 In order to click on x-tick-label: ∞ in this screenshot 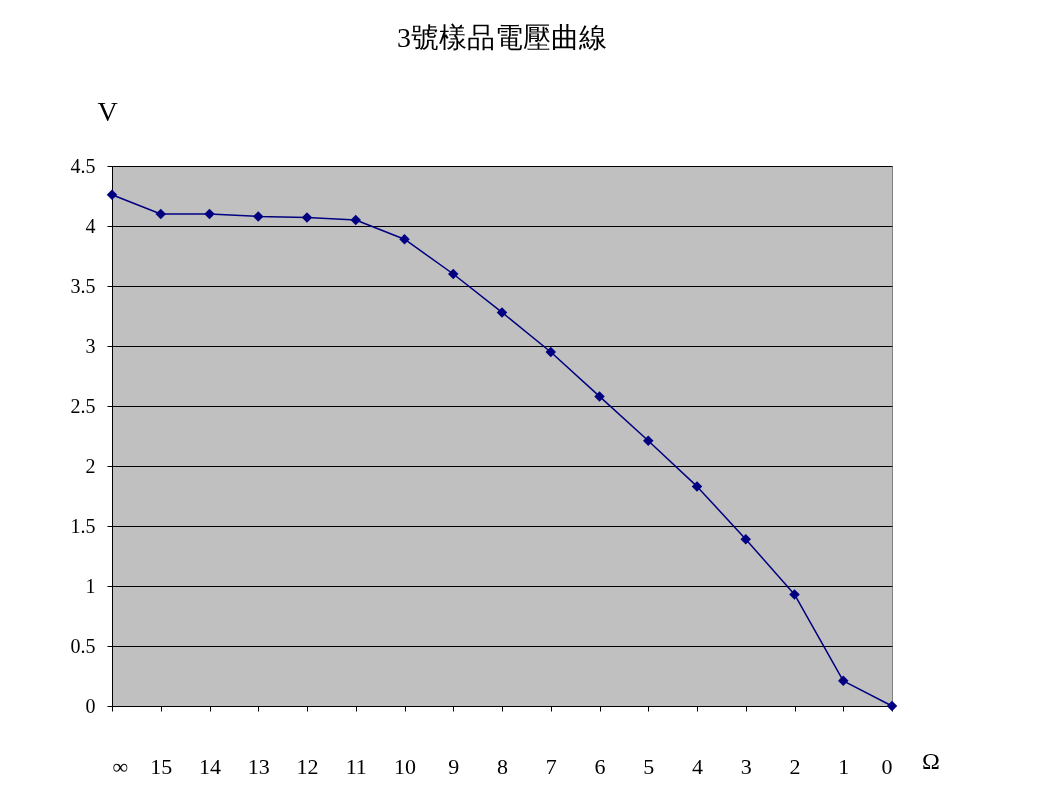, I will do `click(120, 766)`.